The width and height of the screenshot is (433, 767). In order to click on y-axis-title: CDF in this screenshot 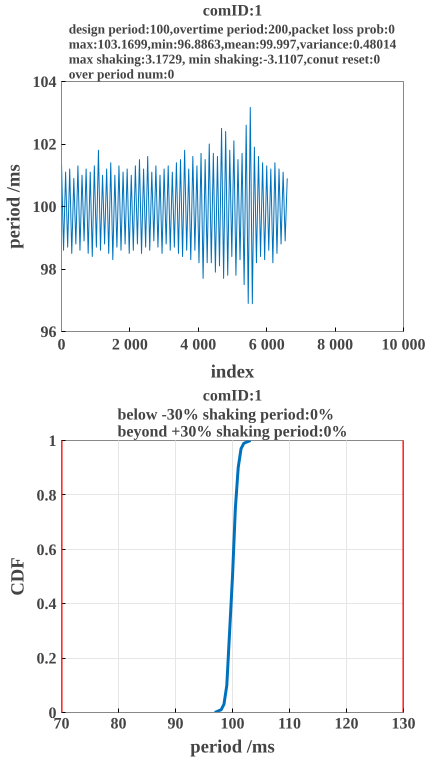, I will do `click(18, 576)`.